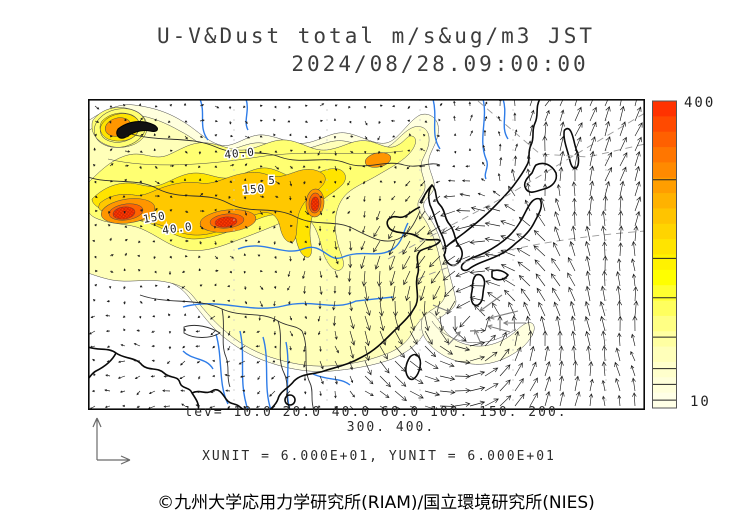  Describe the element at coordinates (440, 64) in the screenshot. I see `plot-timestamp: 2024/08/28.09:00:00` at that location.